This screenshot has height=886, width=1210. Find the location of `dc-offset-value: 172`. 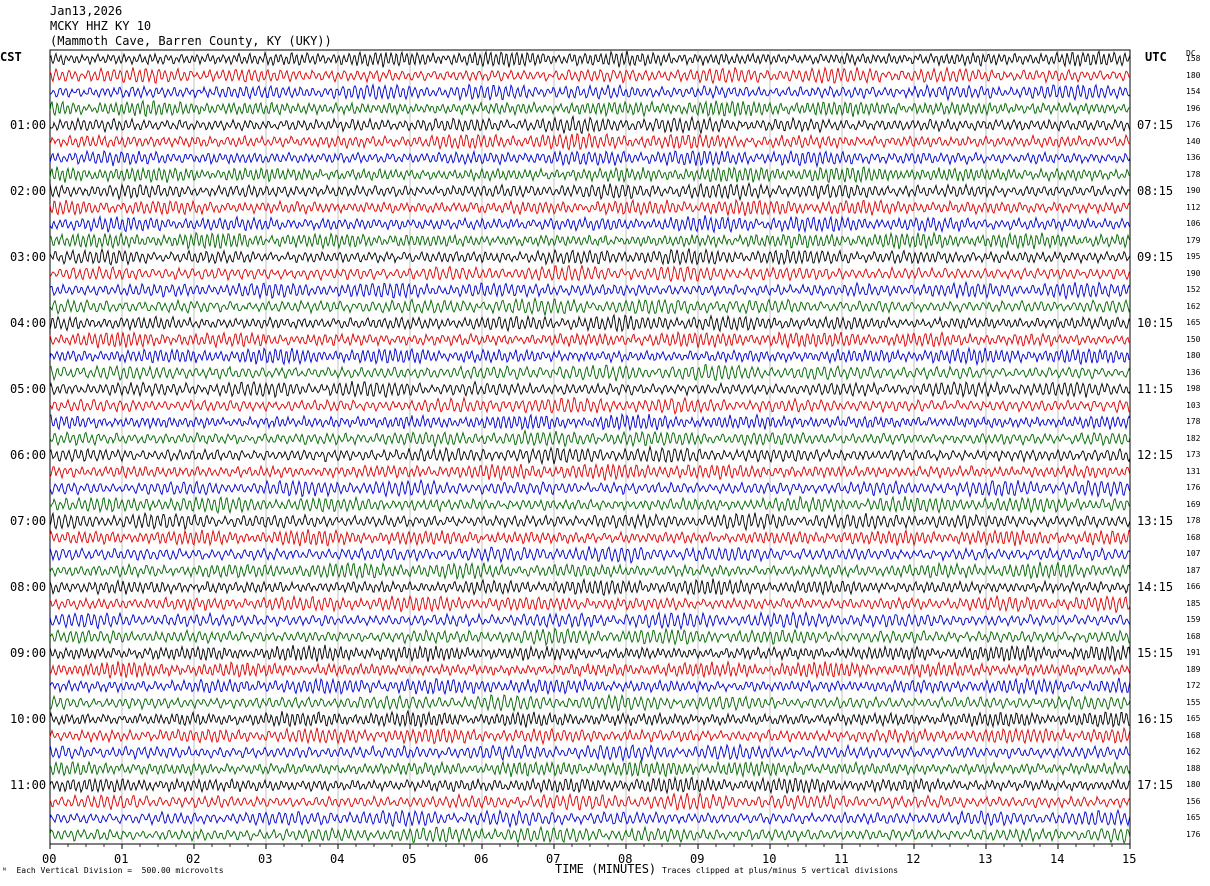

dc-offset-value: 172 is located at coordinates (1193, 686).